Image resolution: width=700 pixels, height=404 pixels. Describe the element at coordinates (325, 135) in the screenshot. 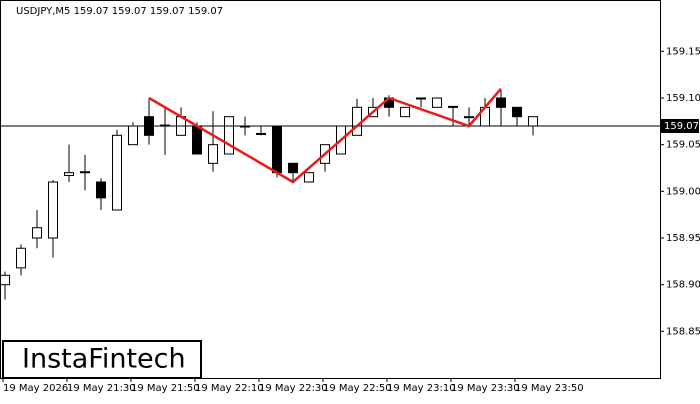

I see `pattern-line` at that location.